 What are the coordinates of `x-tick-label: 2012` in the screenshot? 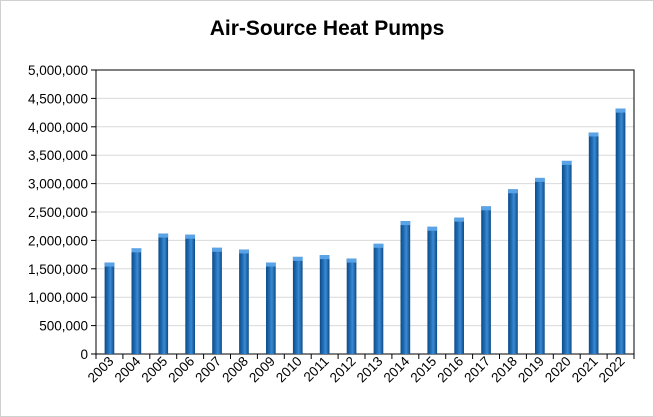 It's located at (343, 370).